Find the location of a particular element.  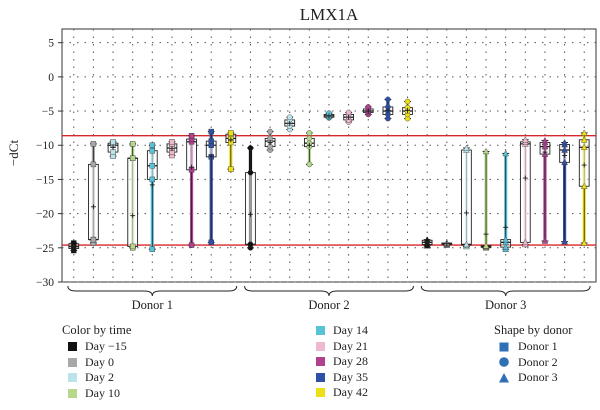

shape-legend: Shape by donor Donor 1 Donor 2 Donor 3 is located at coordinates (533, 354).